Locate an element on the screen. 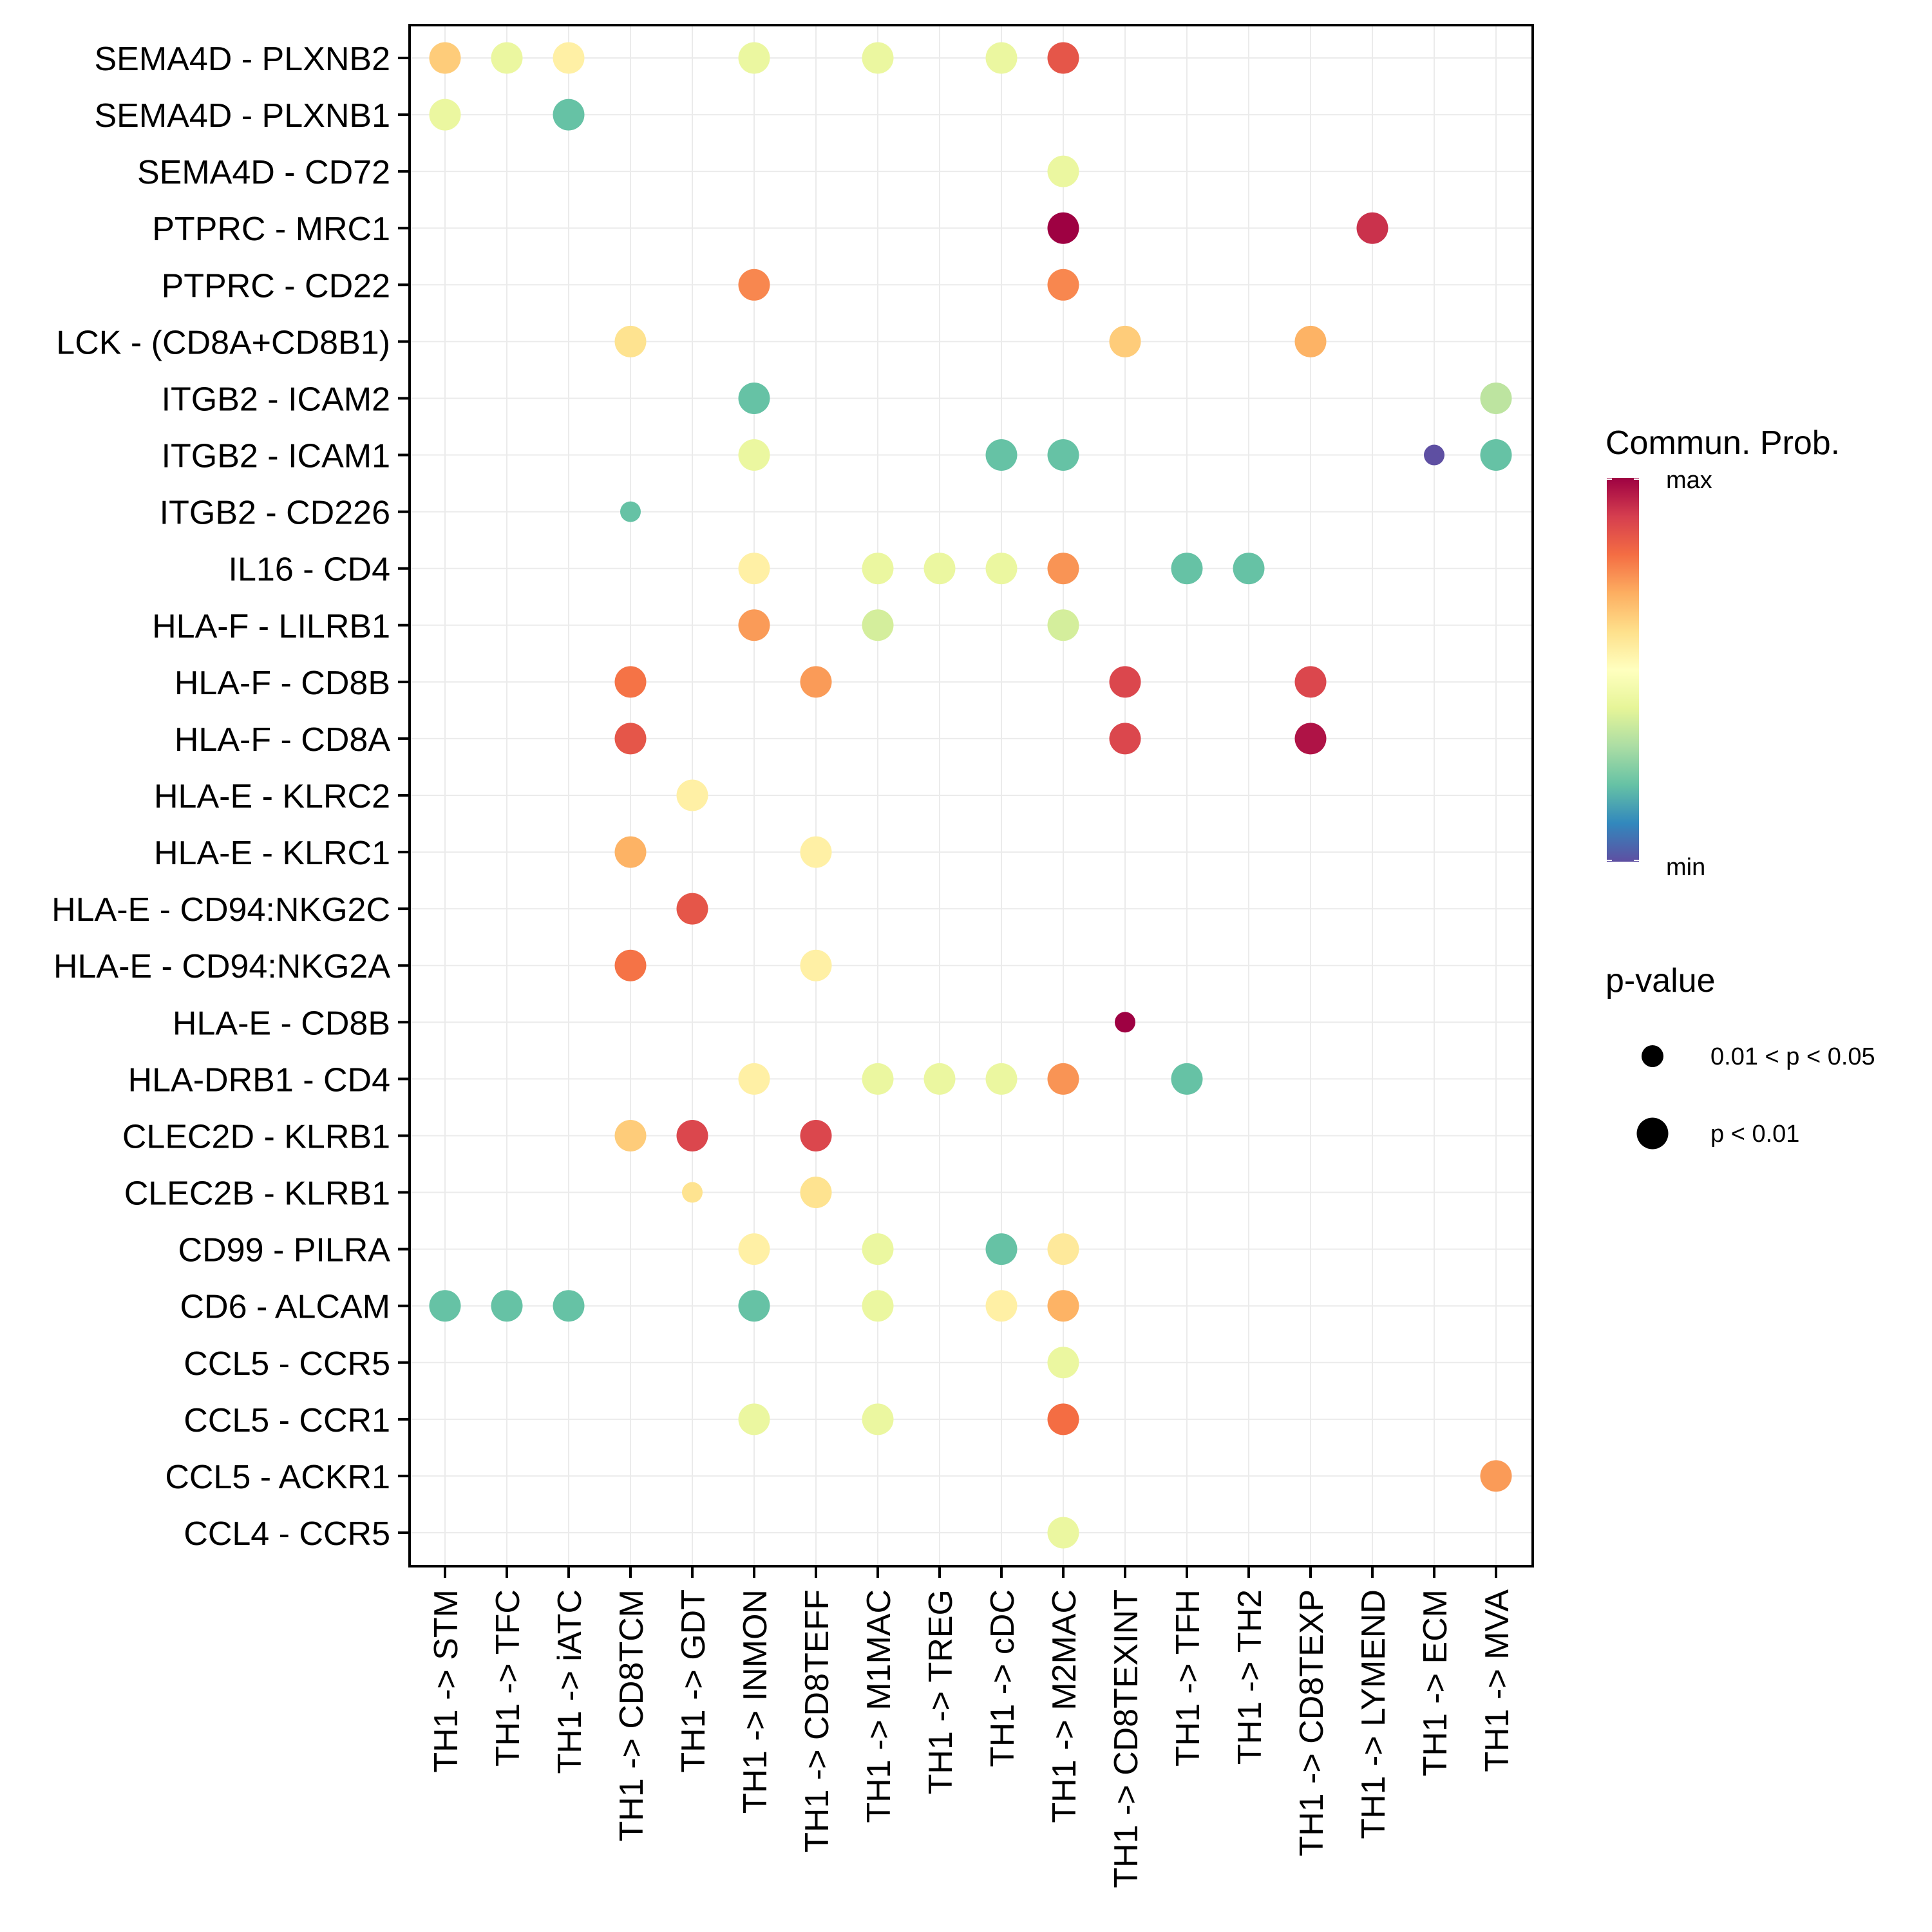  x-tick-label: TH1 -> STM is located at coordinates (447, 1681).